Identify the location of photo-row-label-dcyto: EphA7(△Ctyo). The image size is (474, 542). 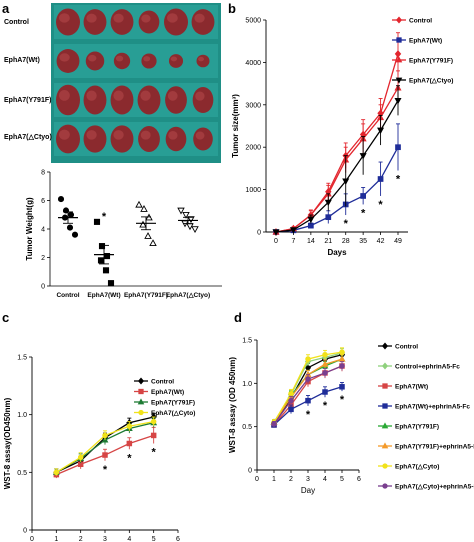
(28, 137).